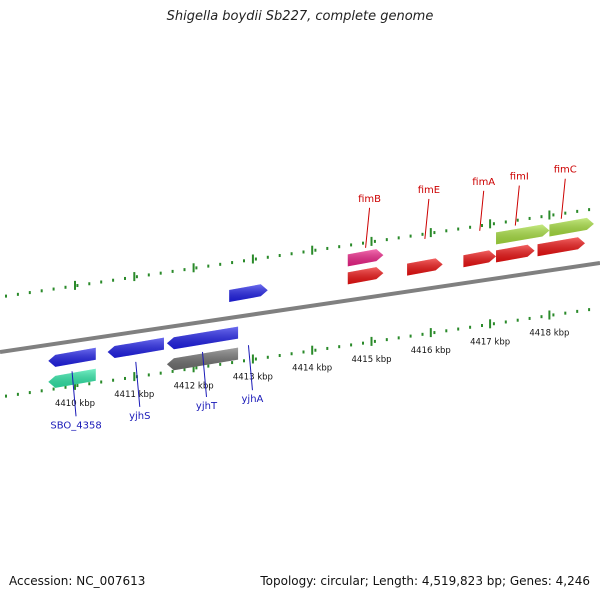 The image size is (600, 600). What do you see at coordinates (139, 416) in the screenshot?
I see `gene-label: yjhS` at bounding box center [139, 416].